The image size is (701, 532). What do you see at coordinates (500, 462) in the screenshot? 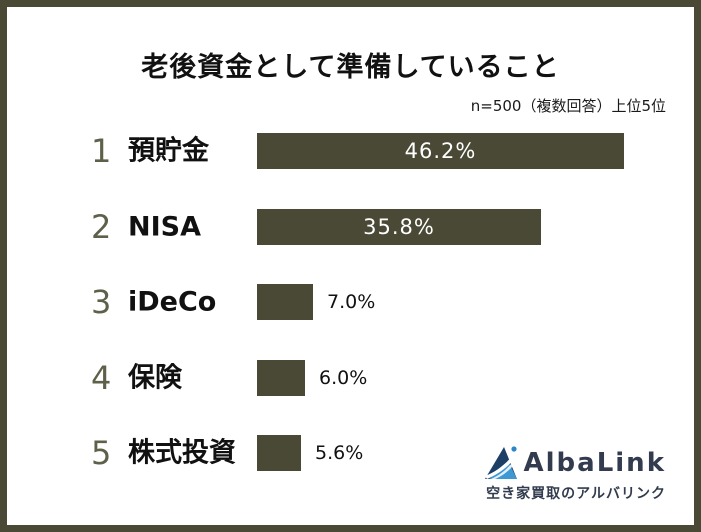
I see `albalink-mountain-icon` at bounding box center [500, 462].